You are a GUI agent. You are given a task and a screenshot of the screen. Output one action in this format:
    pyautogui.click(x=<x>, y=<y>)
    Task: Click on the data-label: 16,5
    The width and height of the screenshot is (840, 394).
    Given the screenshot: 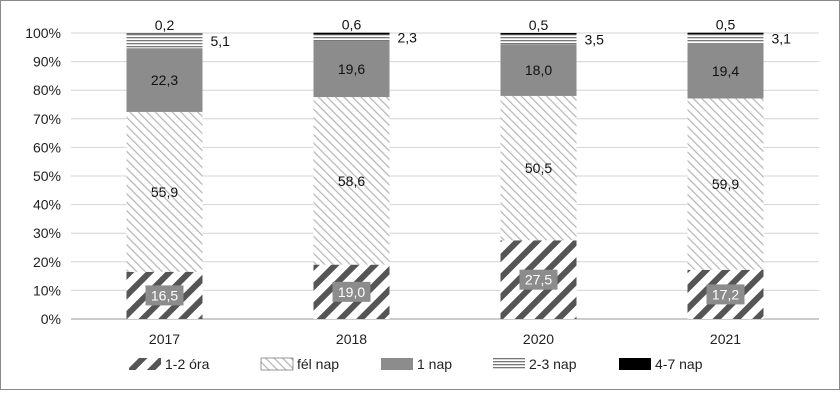 What is the action you would take?
    pyautogui.click(x=164, y=295)
    